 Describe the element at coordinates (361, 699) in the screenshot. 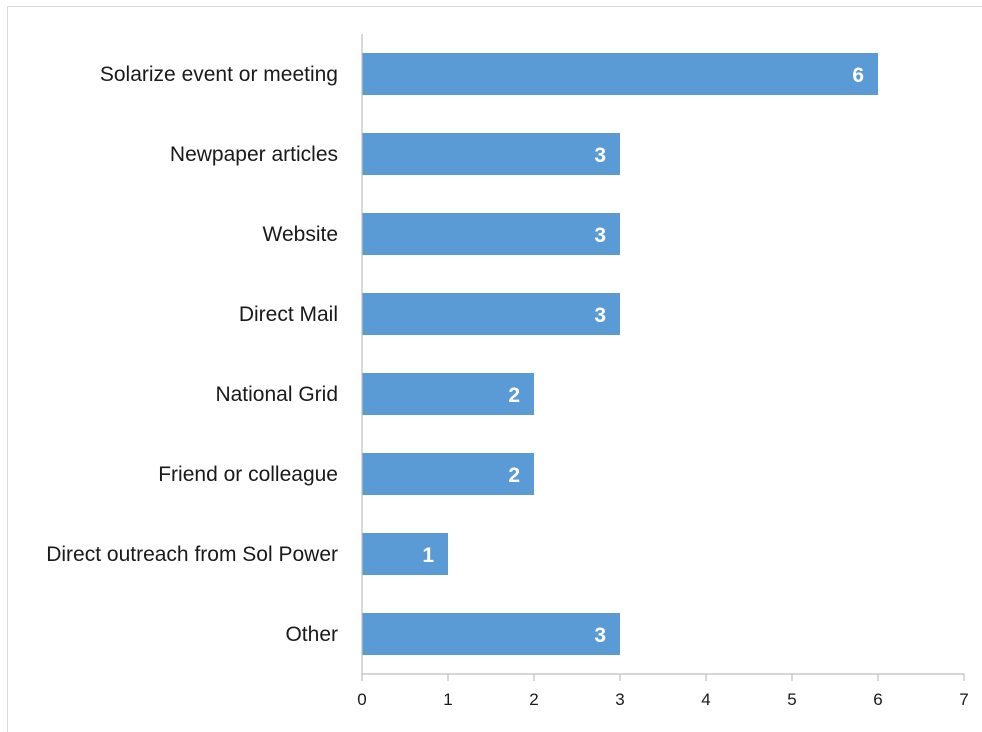

I see `x-tick-label-0: 0` at that location.